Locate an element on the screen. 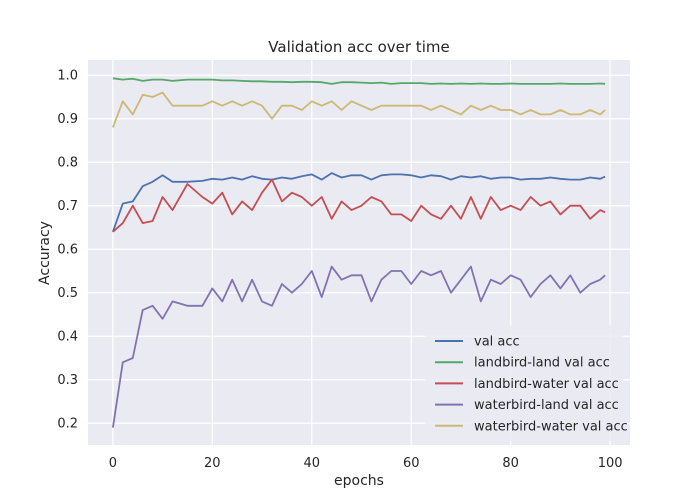 The height and width of the screenshot is (500, 700). legend-label: landbird-water val acc is located at coordinates (546, 384).